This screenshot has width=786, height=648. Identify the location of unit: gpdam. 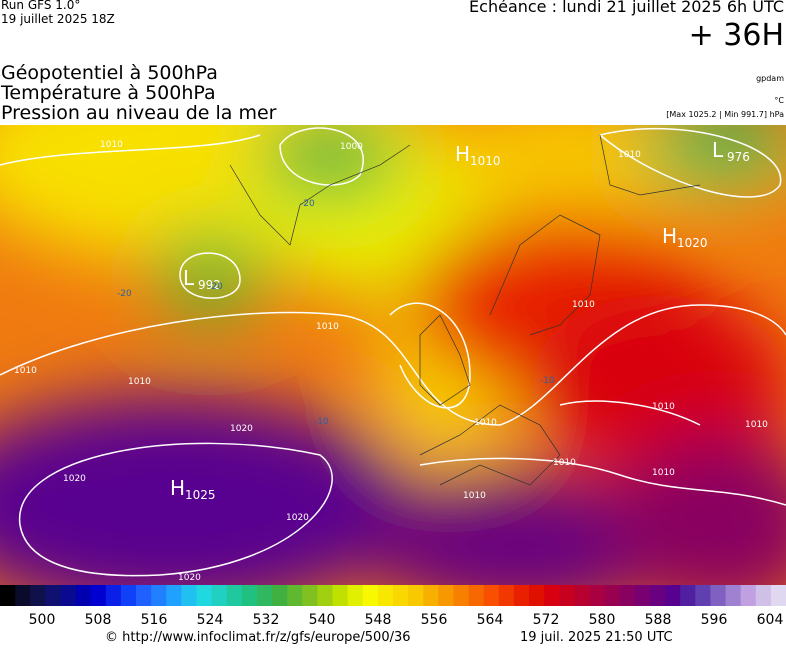
(770, 78).